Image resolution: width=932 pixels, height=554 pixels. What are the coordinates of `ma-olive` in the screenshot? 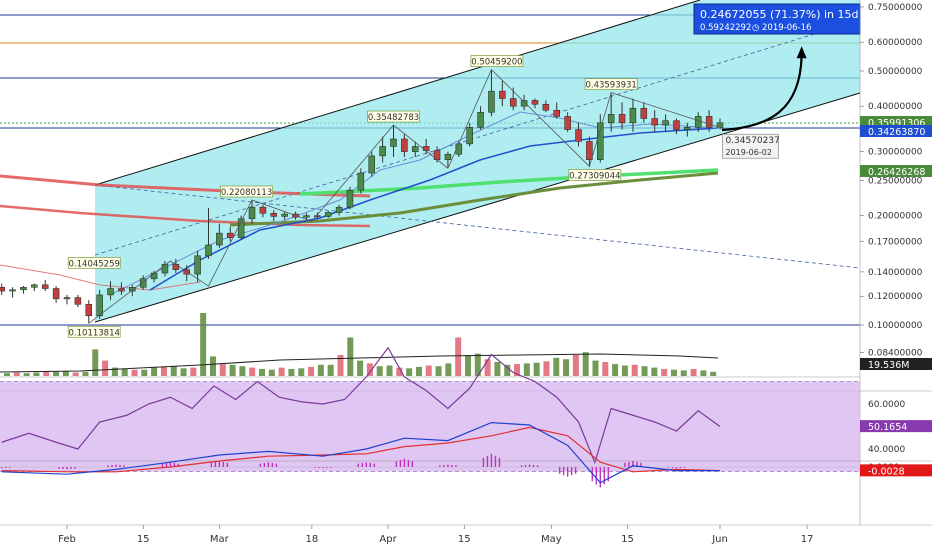 It's located at (474, 199).